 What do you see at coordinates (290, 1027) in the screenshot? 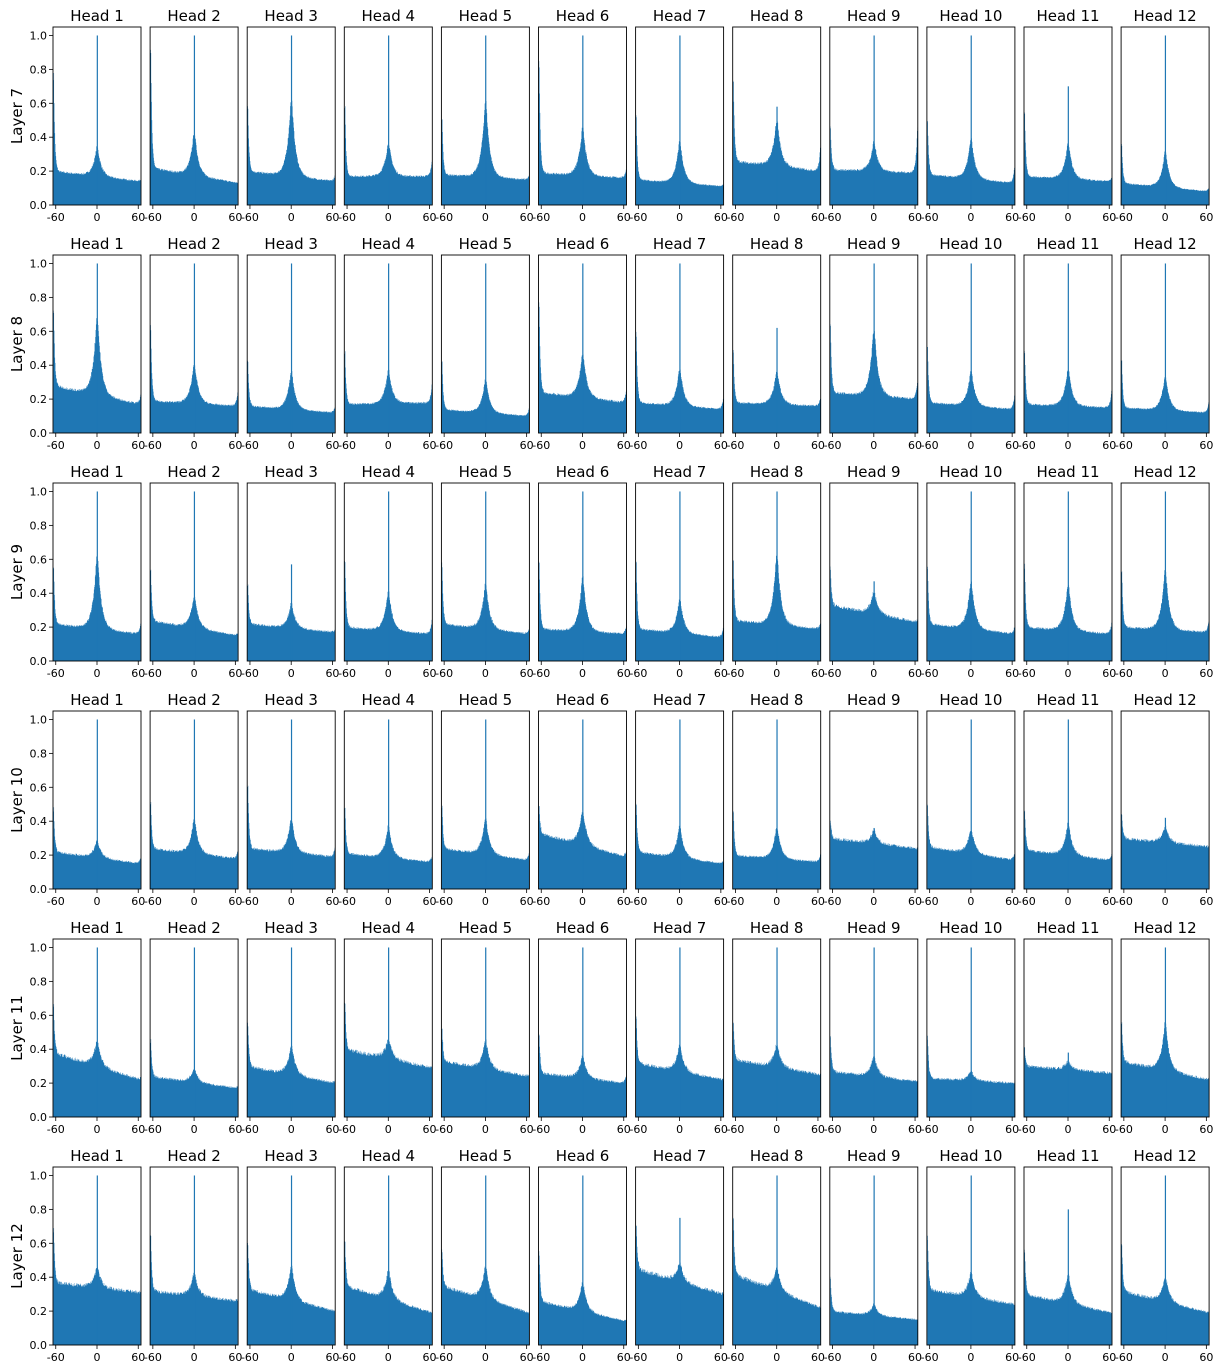
I see `histogram-panel: Head 3 -60 0 60` at bounding box center [290, 1027].